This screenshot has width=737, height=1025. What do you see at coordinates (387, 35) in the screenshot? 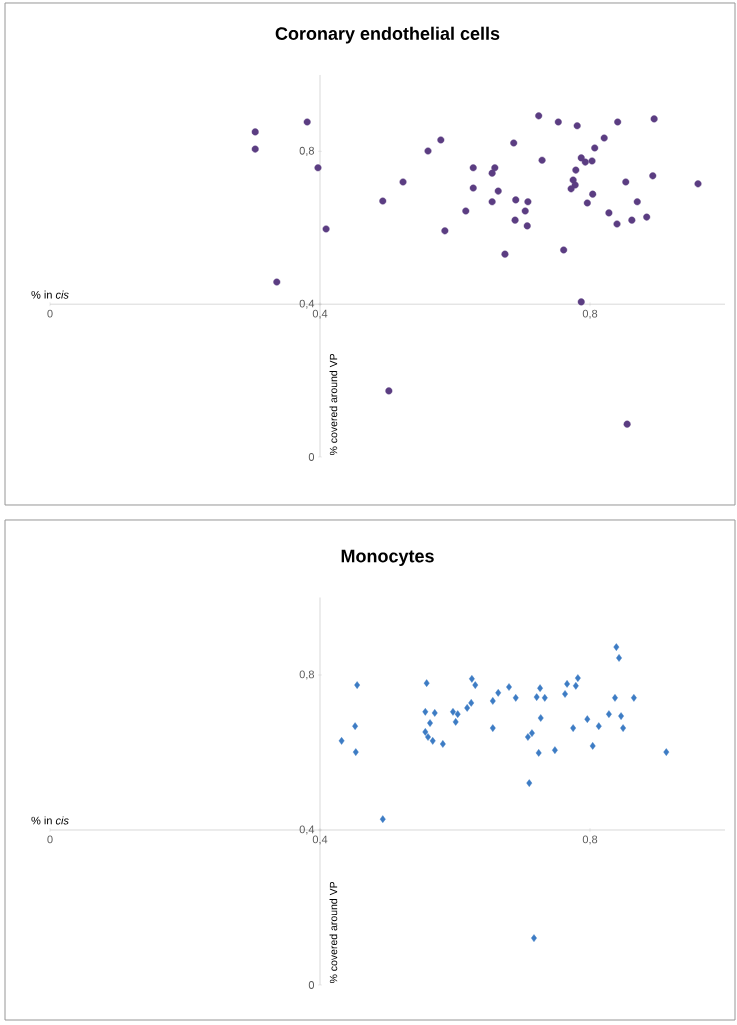
I see `chart-title: Coronary endothelial cells` at bounding box center [387, 35].